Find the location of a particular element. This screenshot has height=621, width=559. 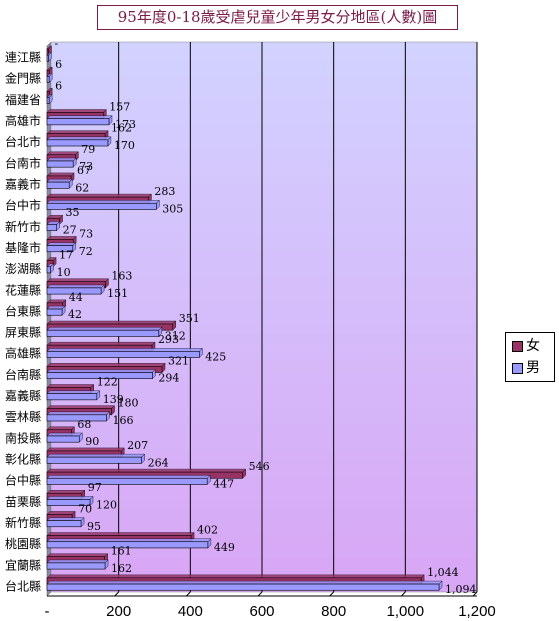

data-label: 180 is located at coordinates (128, 403).